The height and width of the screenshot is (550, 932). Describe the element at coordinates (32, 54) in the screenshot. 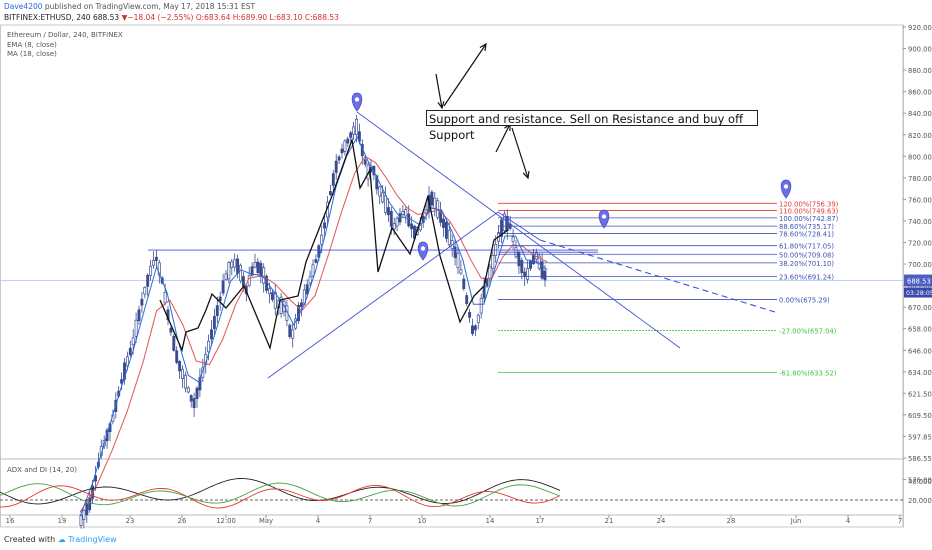

I see `legend-ma: MA (18, close)` at that location.